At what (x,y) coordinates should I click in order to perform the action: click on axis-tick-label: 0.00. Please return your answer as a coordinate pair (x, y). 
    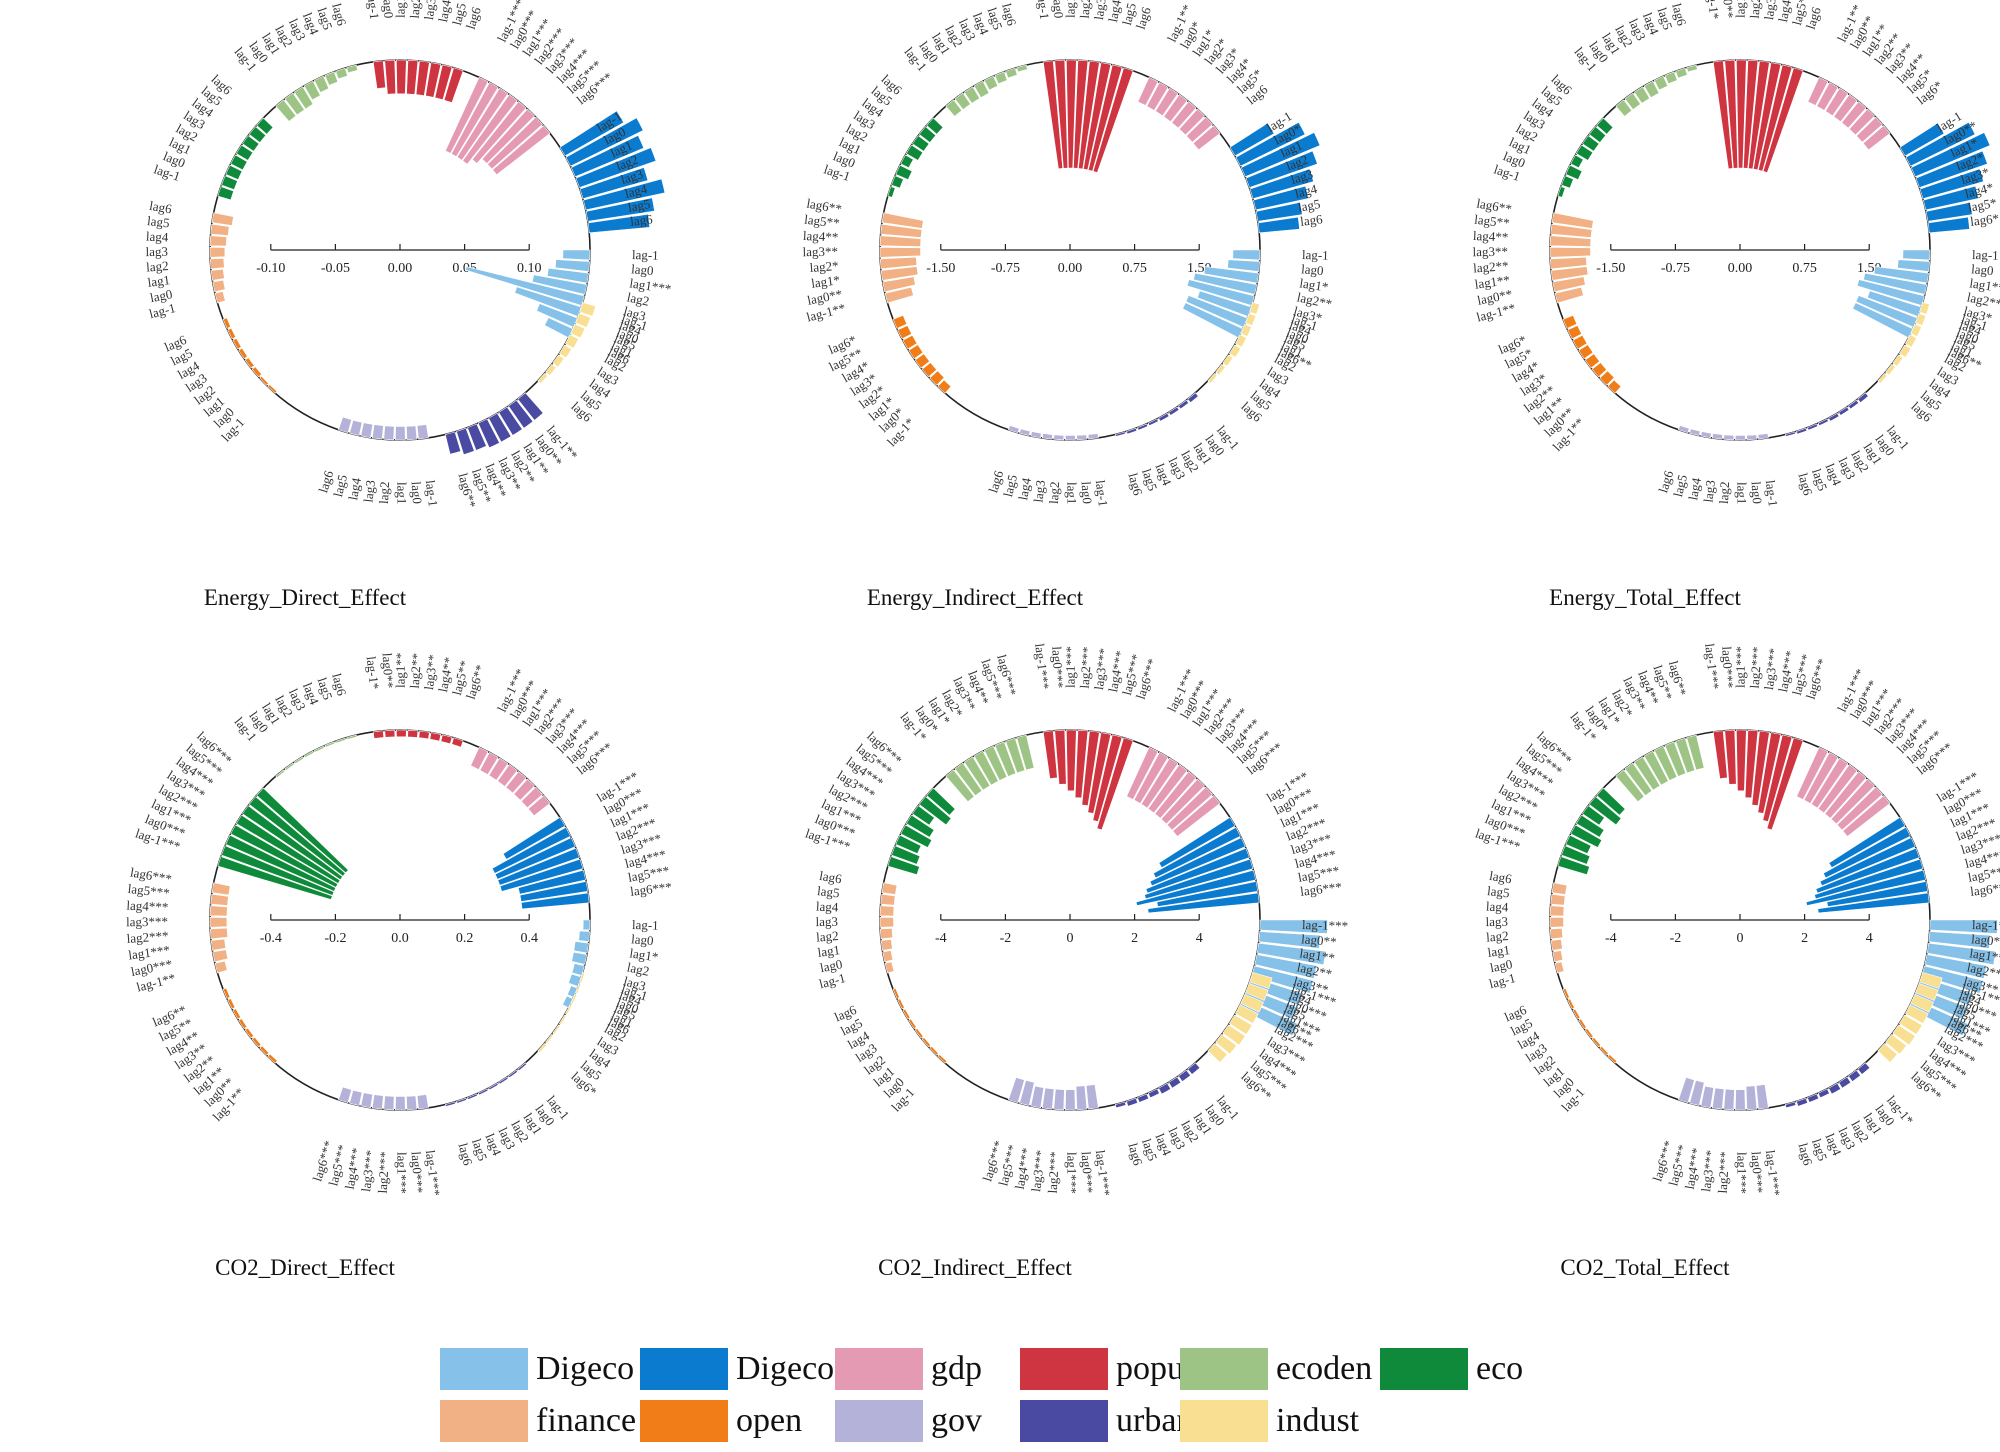
    Looking at the image, I should click on (1740, 268).